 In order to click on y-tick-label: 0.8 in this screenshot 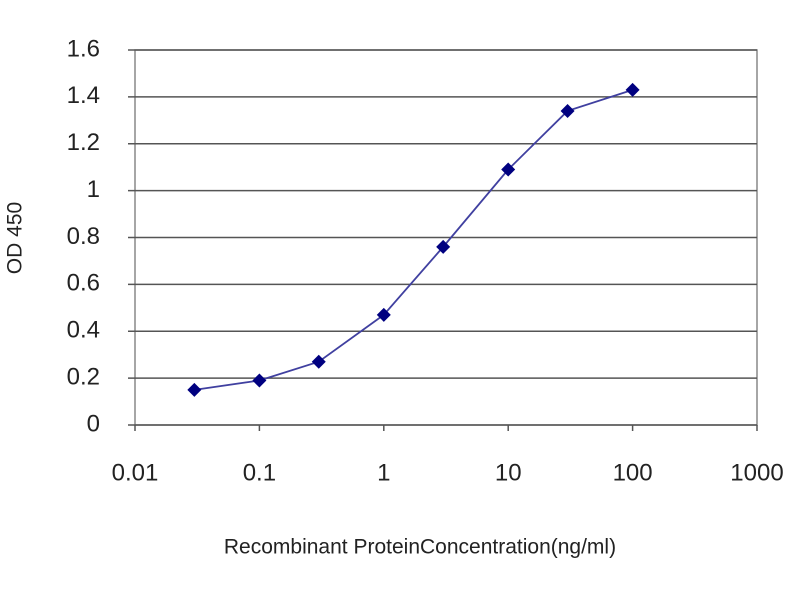, I will do `click(83, 236)`.